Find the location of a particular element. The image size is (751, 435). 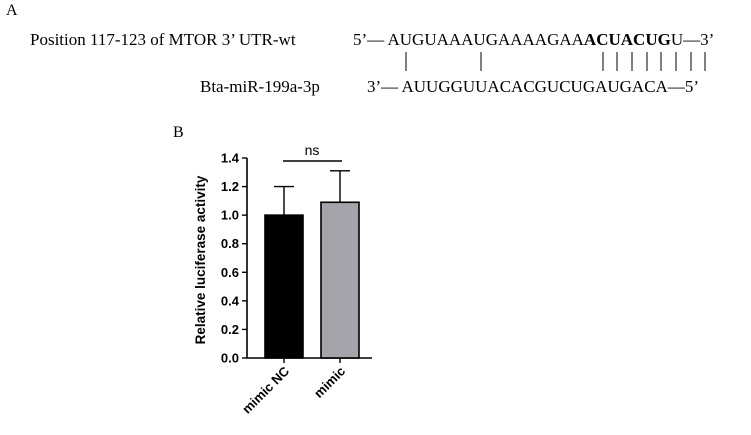

panel-b-letter: B is located at coordinates (178, 132).